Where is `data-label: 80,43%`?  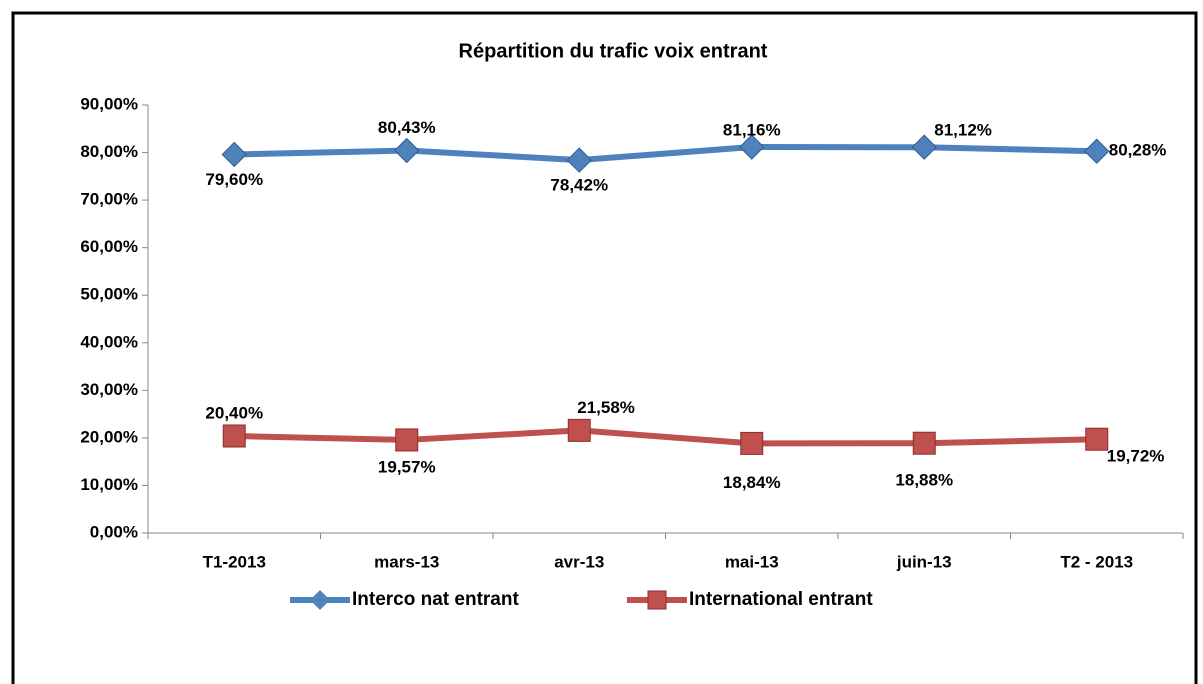 data-label: 80,43% is located at coordinates (407, 127).